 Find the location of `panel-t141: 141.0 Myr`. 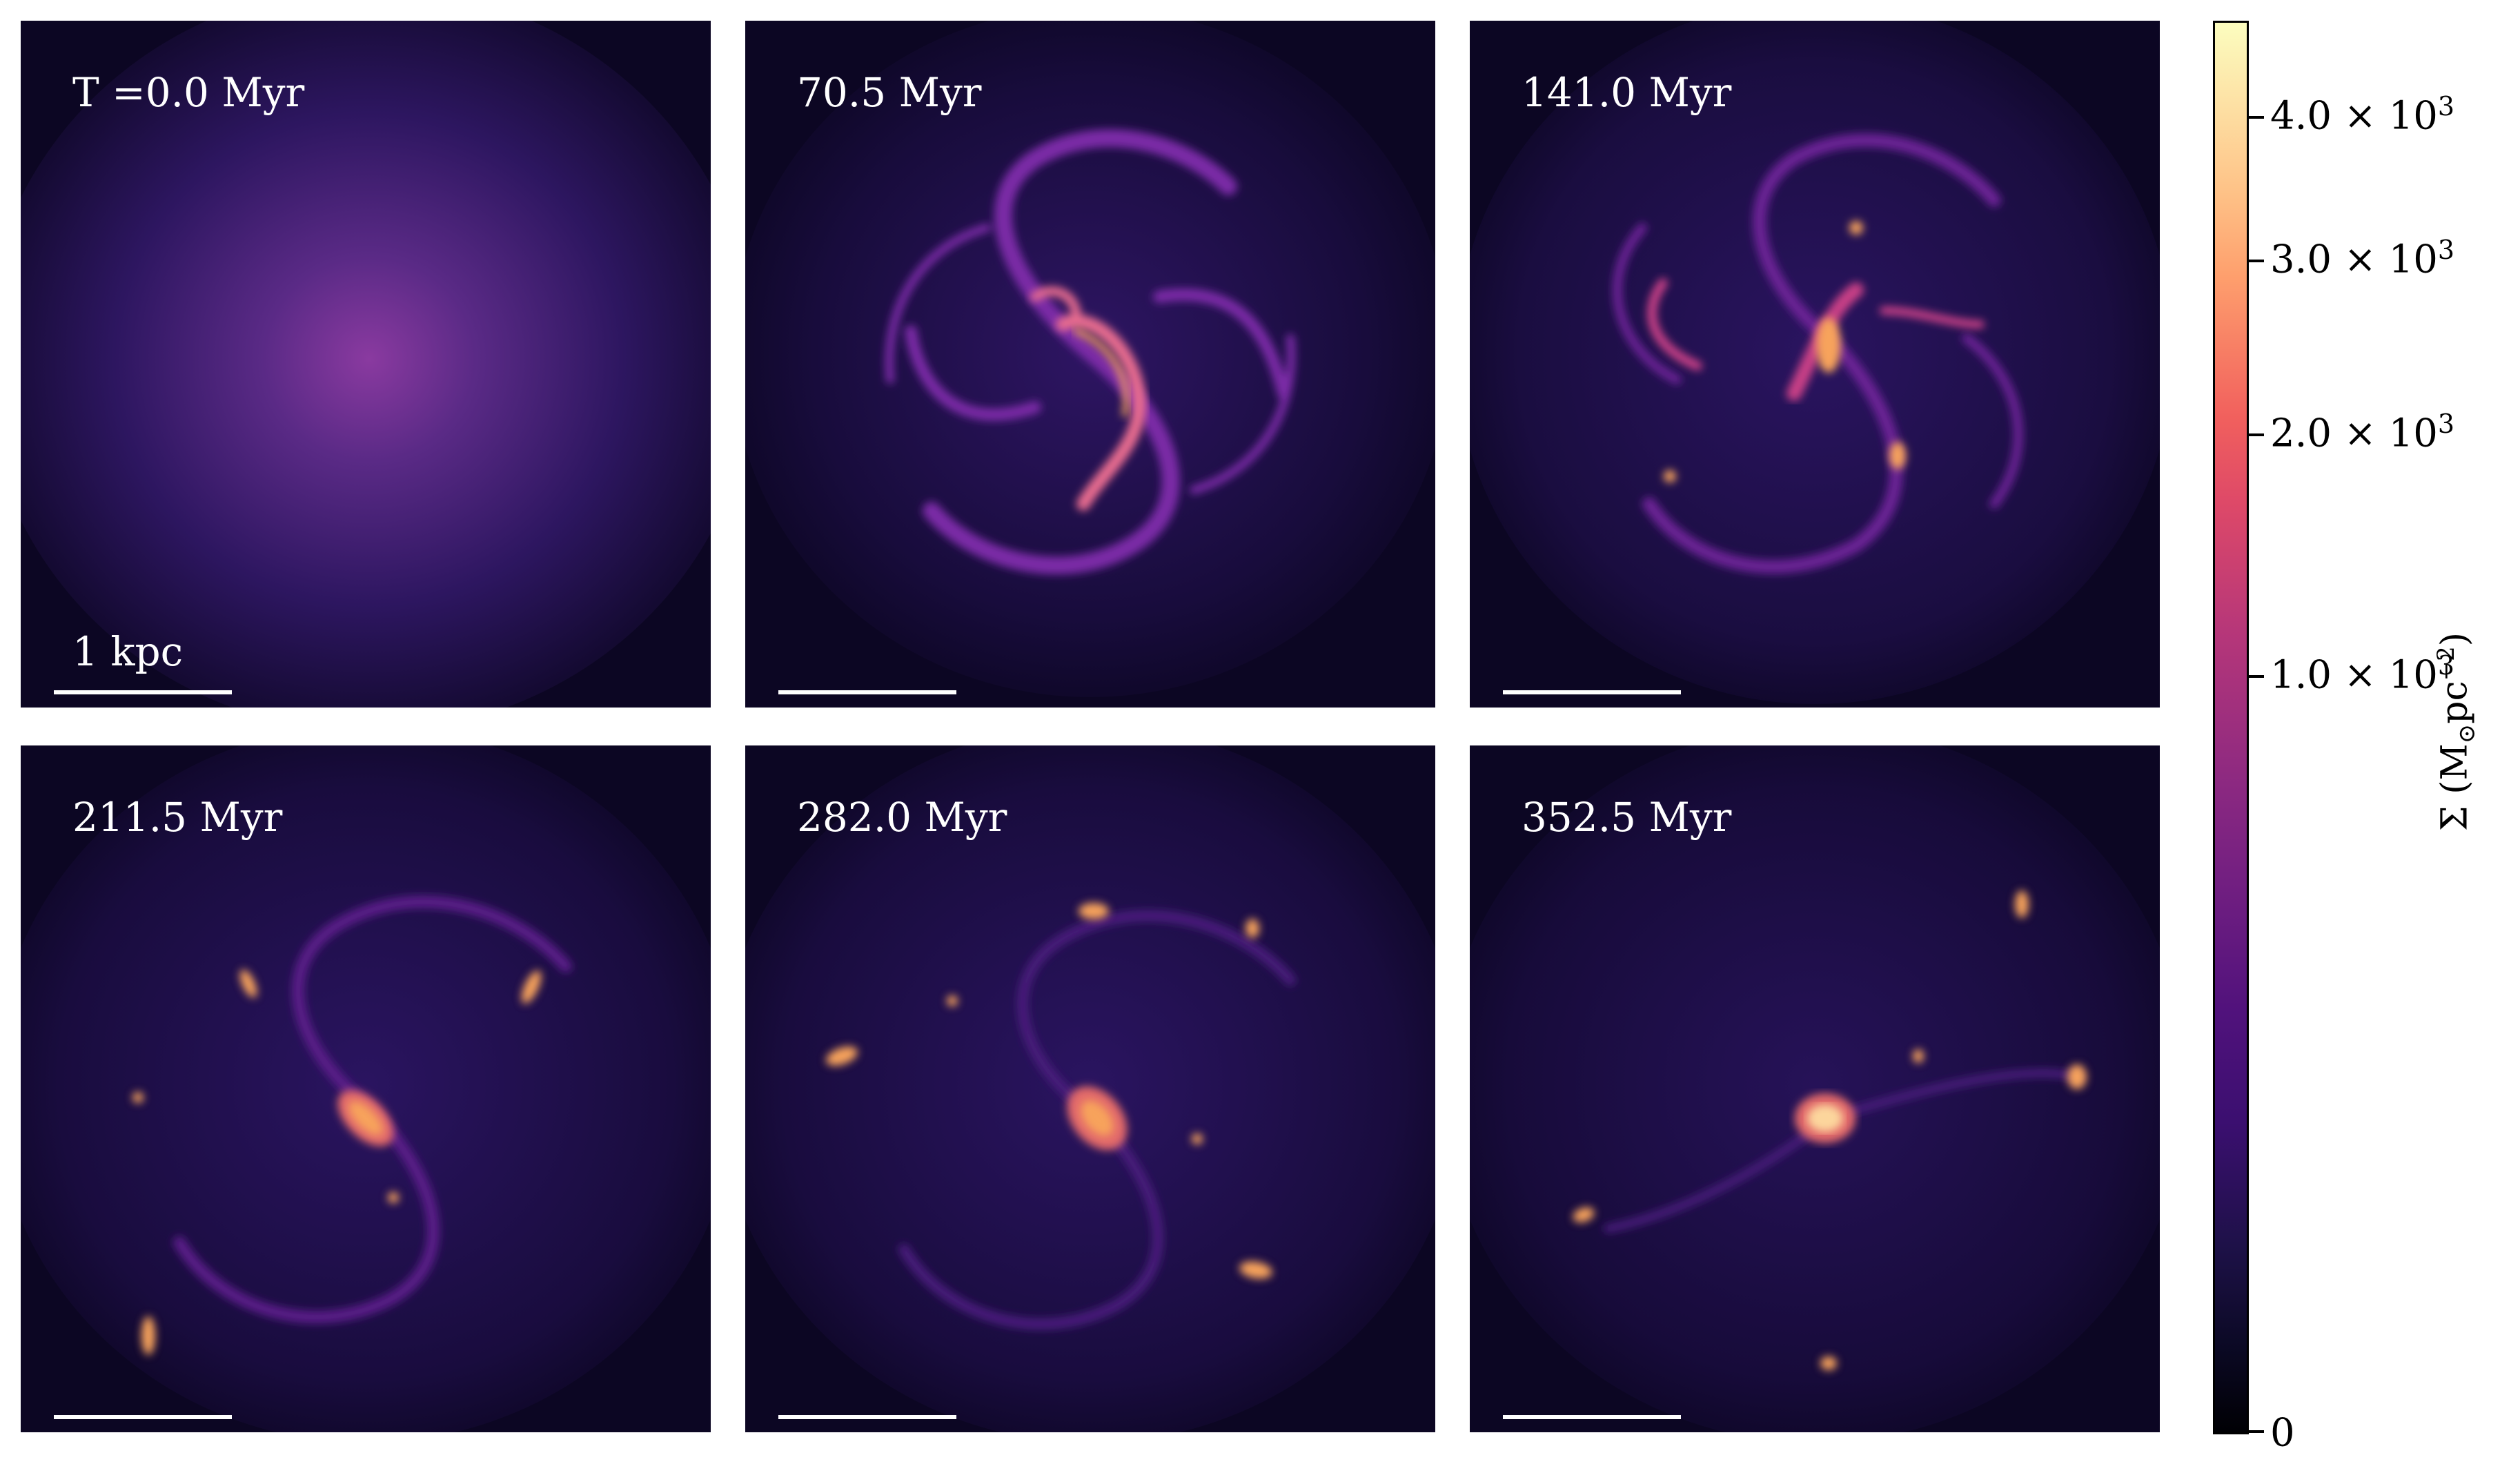

panel-t141: 141.0 Myr is located at coordinates (1815, 364).